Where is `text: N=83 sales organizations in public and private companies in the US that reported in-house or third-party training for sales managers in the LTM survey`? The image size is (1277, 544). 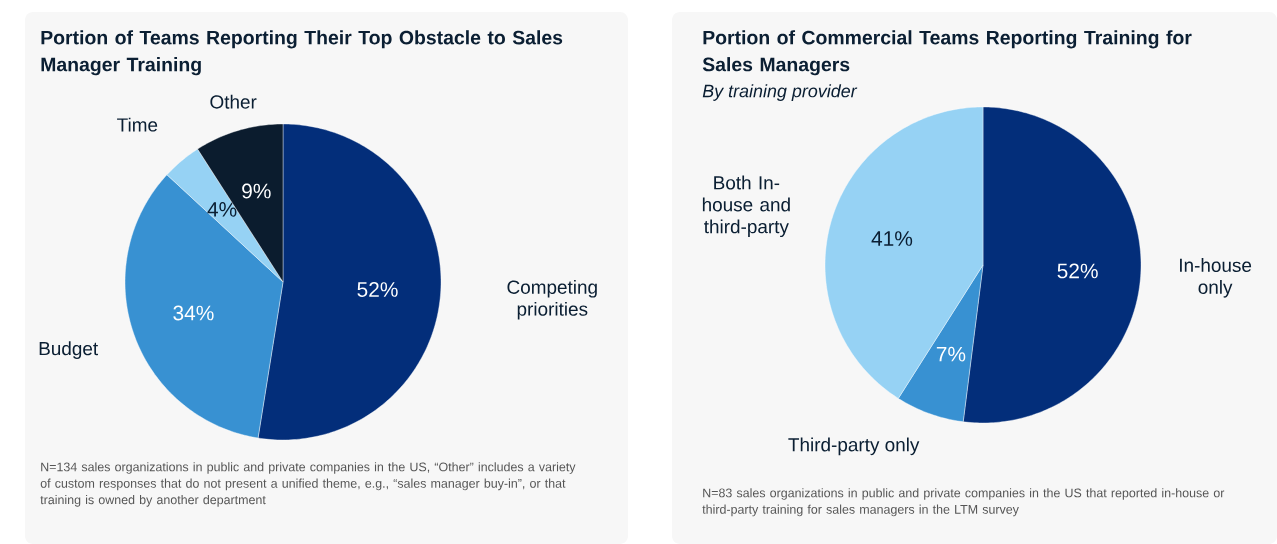 text: N=83 sales organizations in public and private companies in the US that reported in-house or third-party training for sales managers in the LTM survey is located at coordinates (963, 502).